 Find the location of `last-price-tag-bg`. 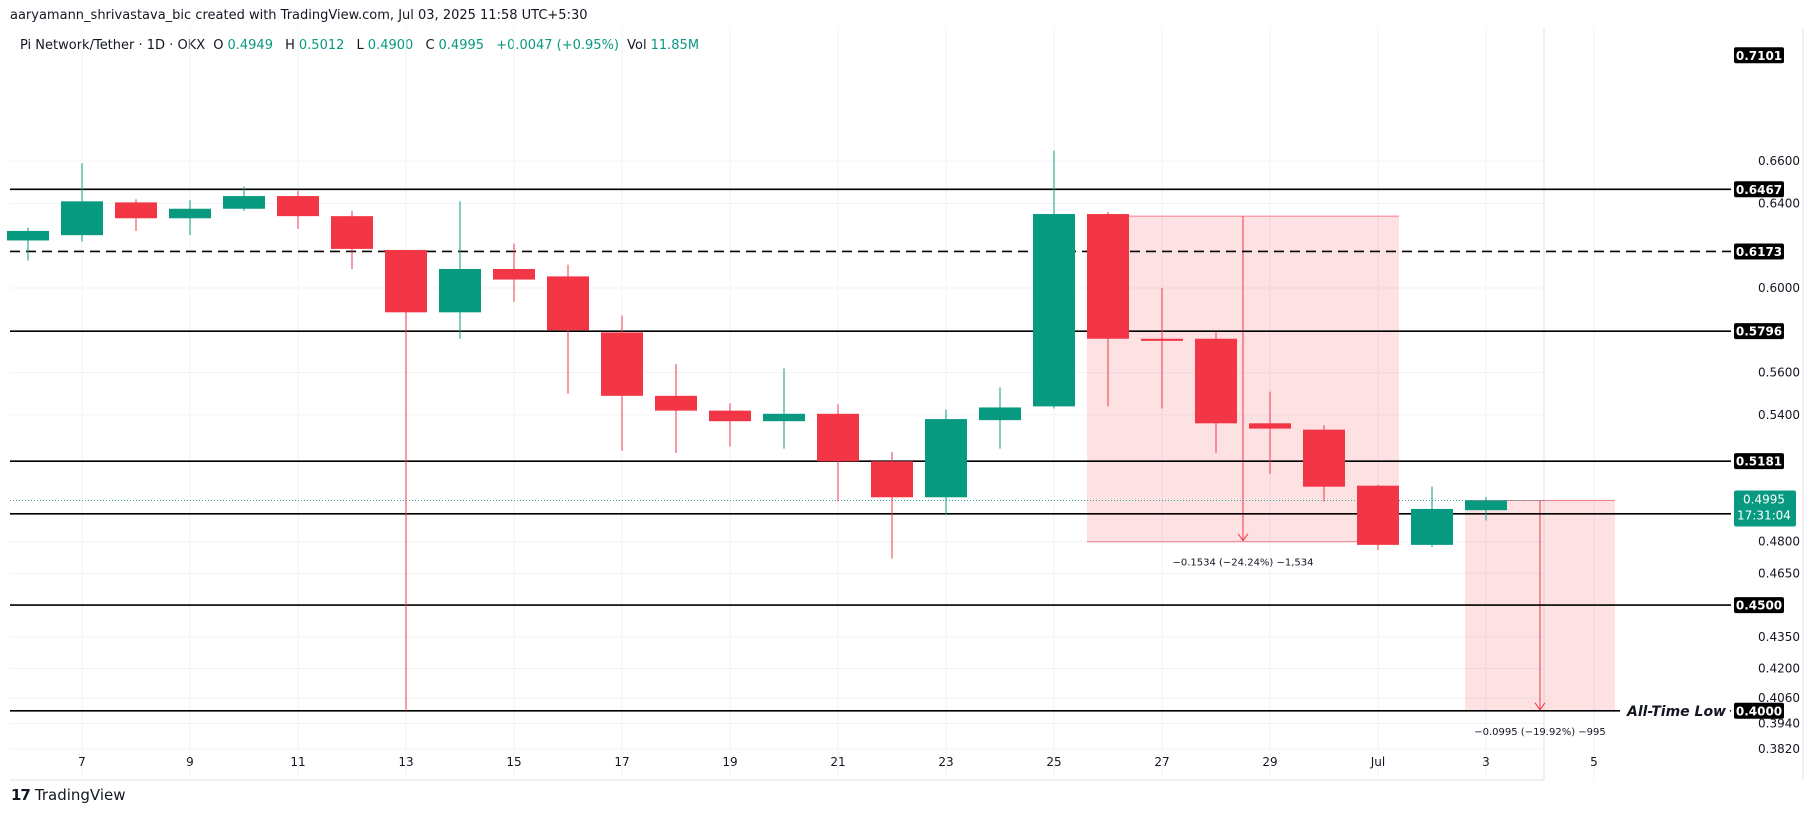

last-price-tag-bg is located at coordinates (1765, 508).